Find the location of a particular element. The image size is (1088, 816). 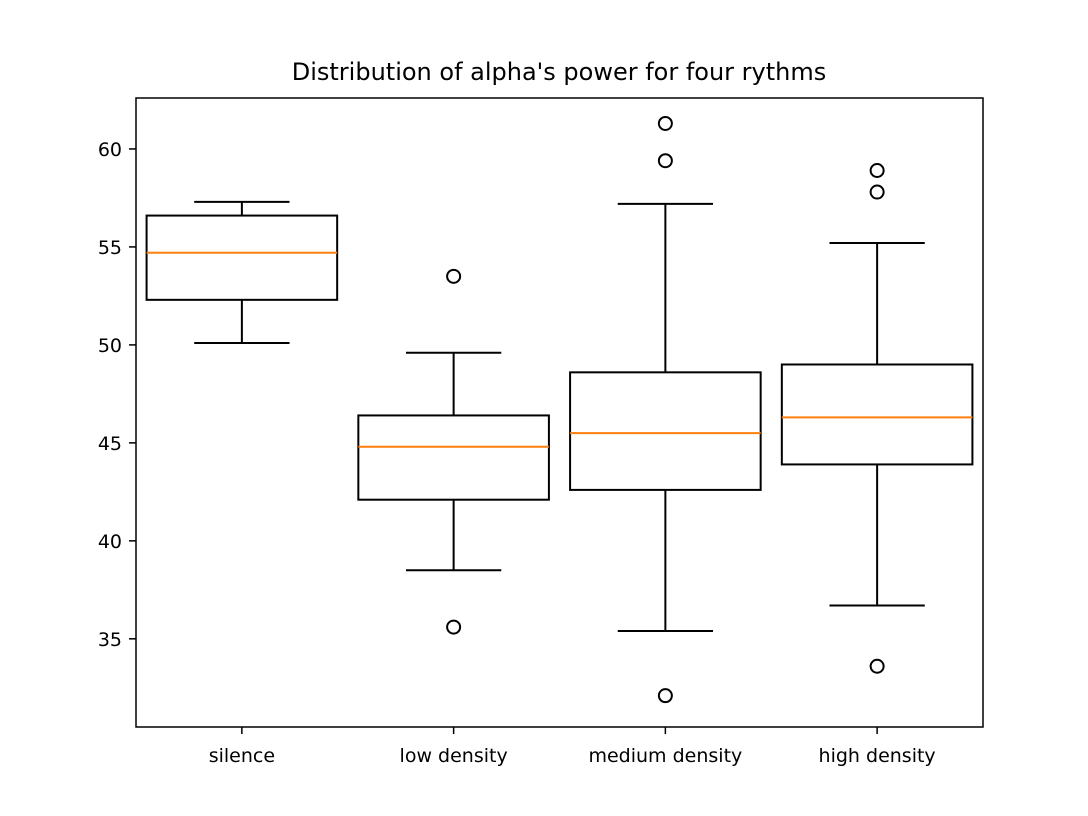

y-tick-label: 50 is located at coordinates (110, 346).